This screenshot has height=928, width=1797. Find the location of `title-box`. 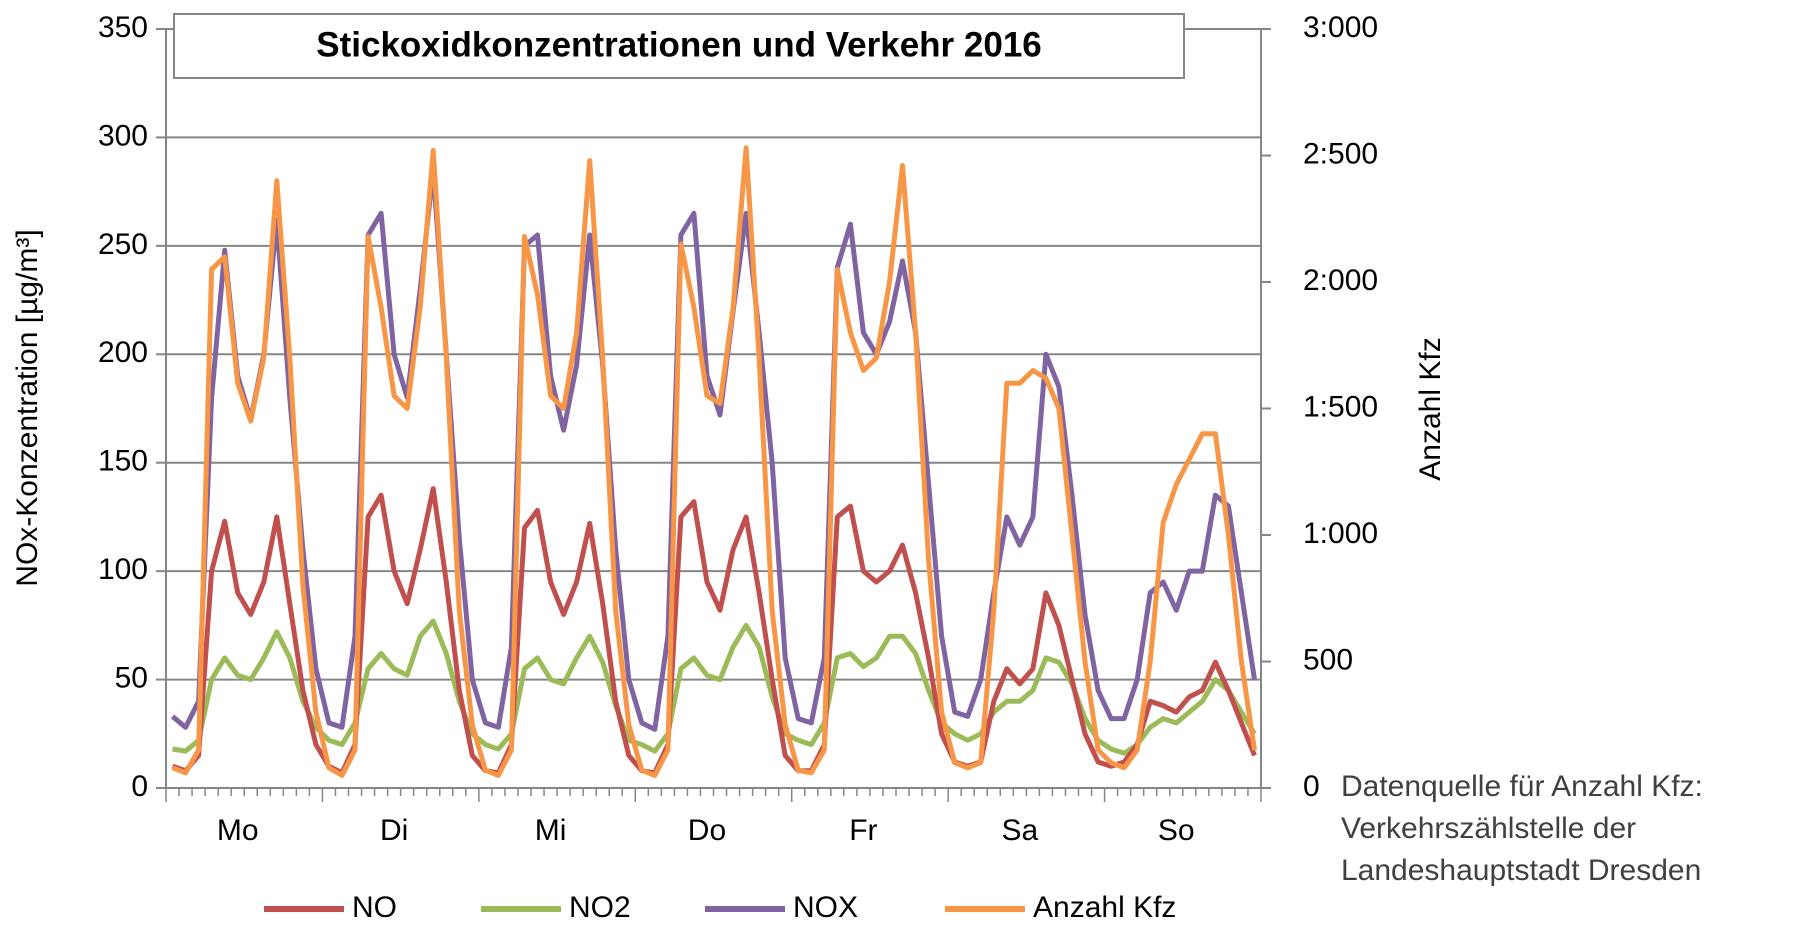

title-box is located at coordinates (679, 46).